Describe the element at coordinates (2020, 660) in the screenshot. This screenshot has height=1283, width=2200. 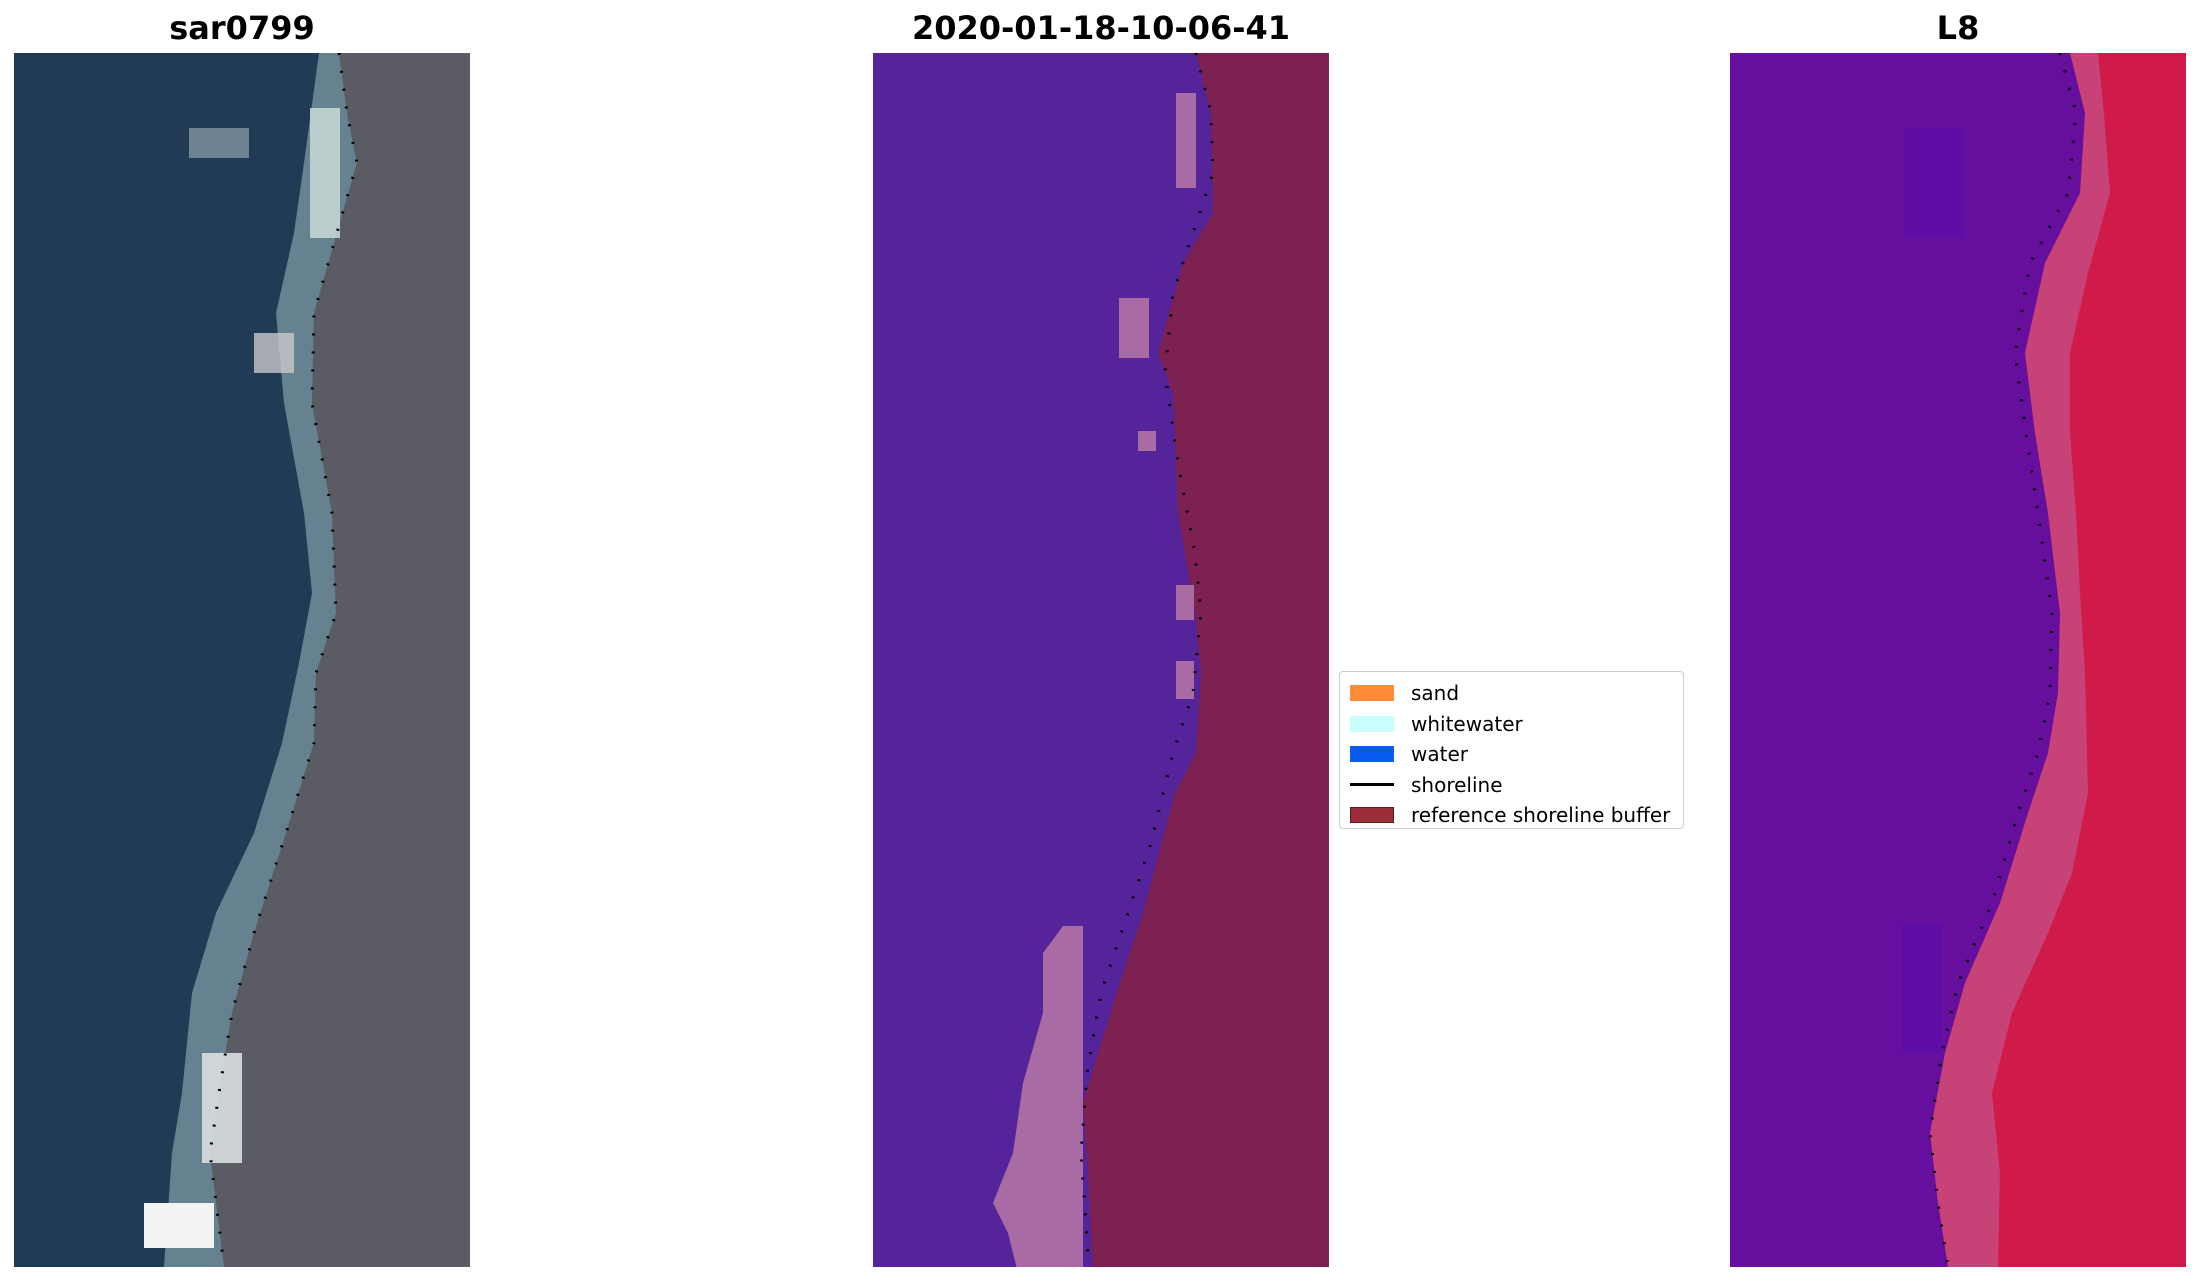
I see `nir-transition-zone` at that location.